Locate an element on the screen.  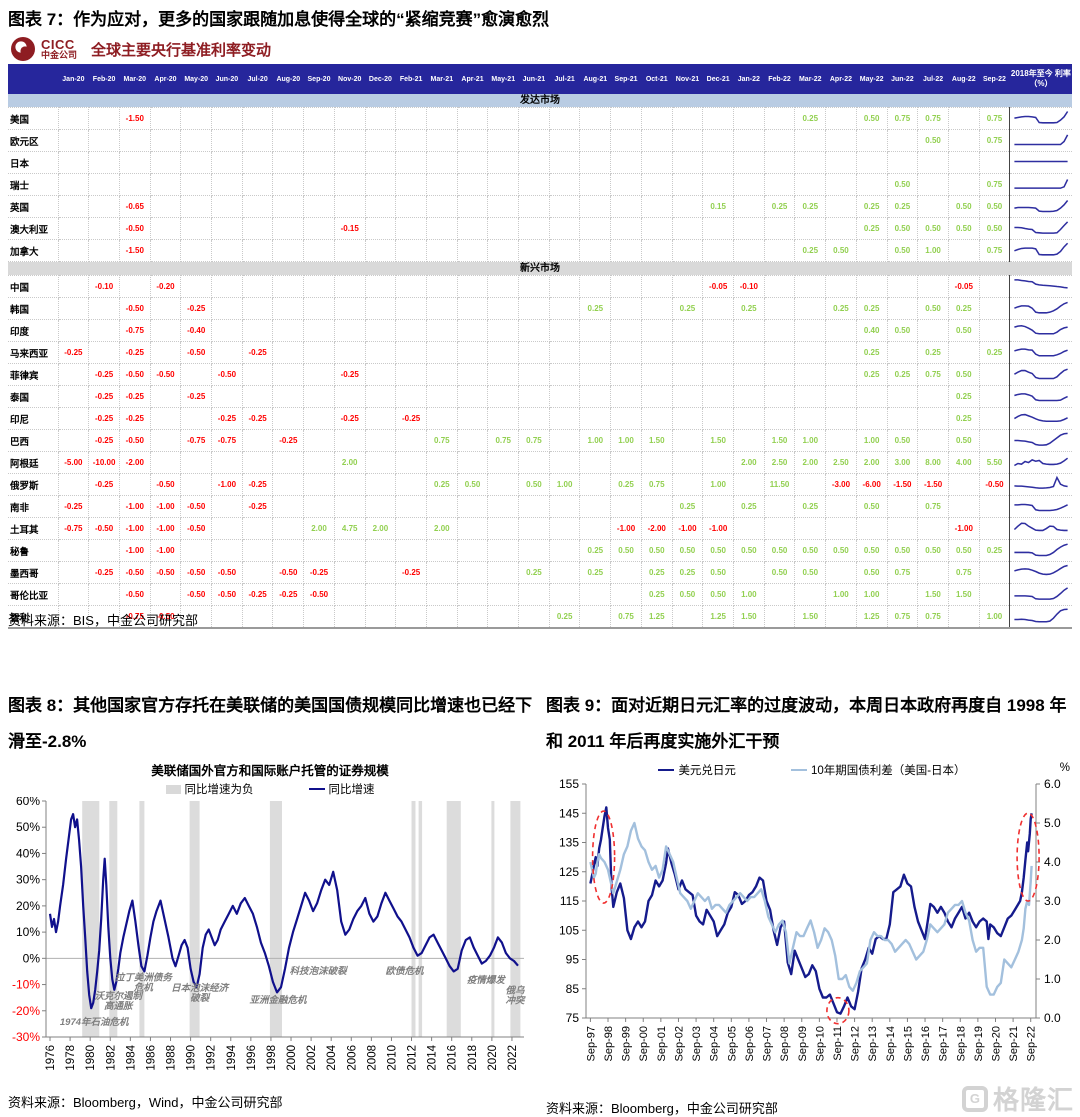
svg-text: Sep-07 is located at coordinates (768, 1043).